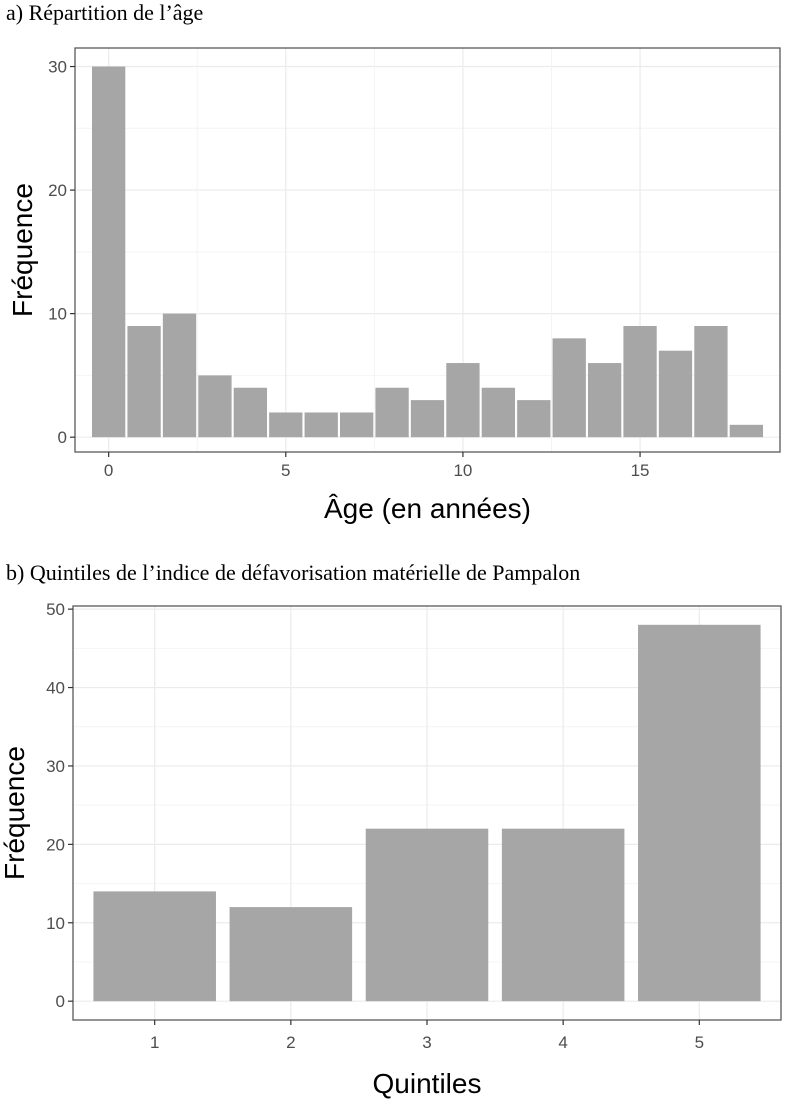 This screenshot has height=1099, width=795. I want to click on chart-1-y-tick-label: 20, so click(57, 190).